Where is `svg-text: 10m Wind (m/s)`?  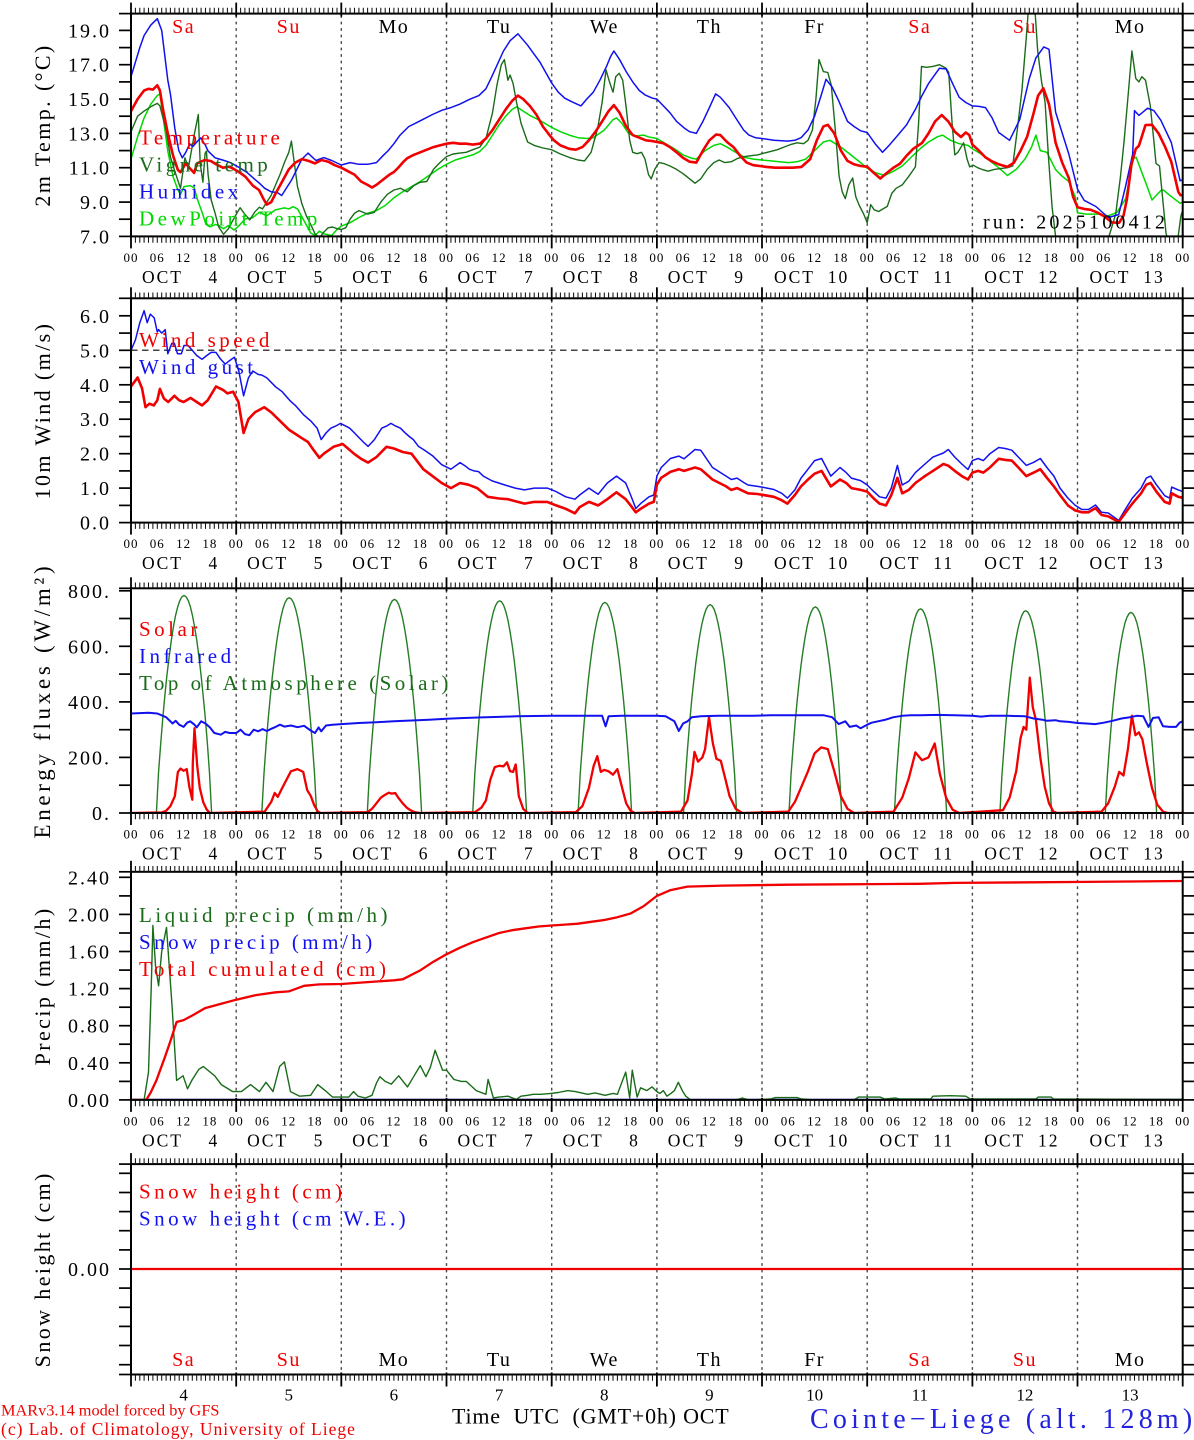 svg-text: 10m Wind (m/s) is located at coordinates (42, 411).